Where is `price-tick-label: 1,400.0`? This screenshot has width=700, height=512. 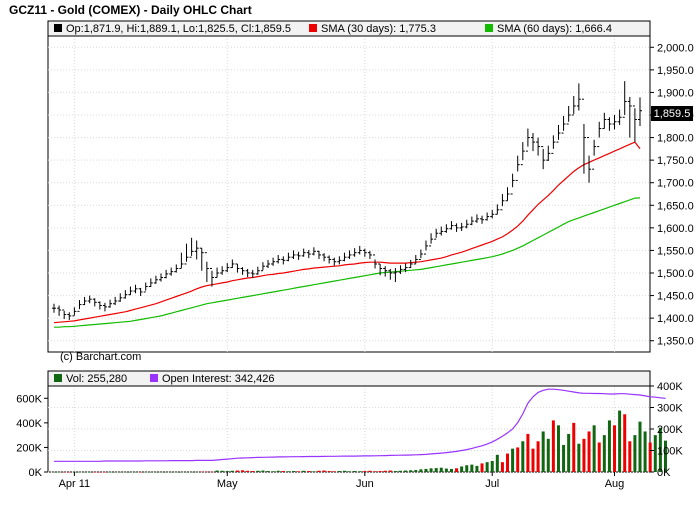
price-tick-label: 1,400.0 is located at coordinates (675, 319).